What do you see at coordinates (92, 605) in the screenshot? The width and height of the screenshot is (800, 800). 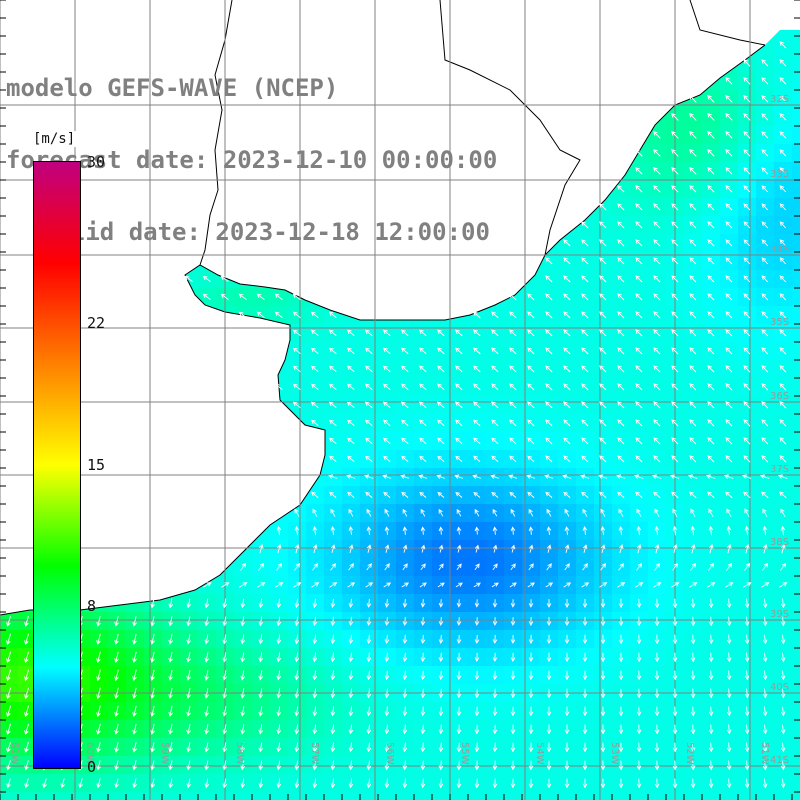 I see `colorbar-tick-label: 8` at bounding box center [92, 605].